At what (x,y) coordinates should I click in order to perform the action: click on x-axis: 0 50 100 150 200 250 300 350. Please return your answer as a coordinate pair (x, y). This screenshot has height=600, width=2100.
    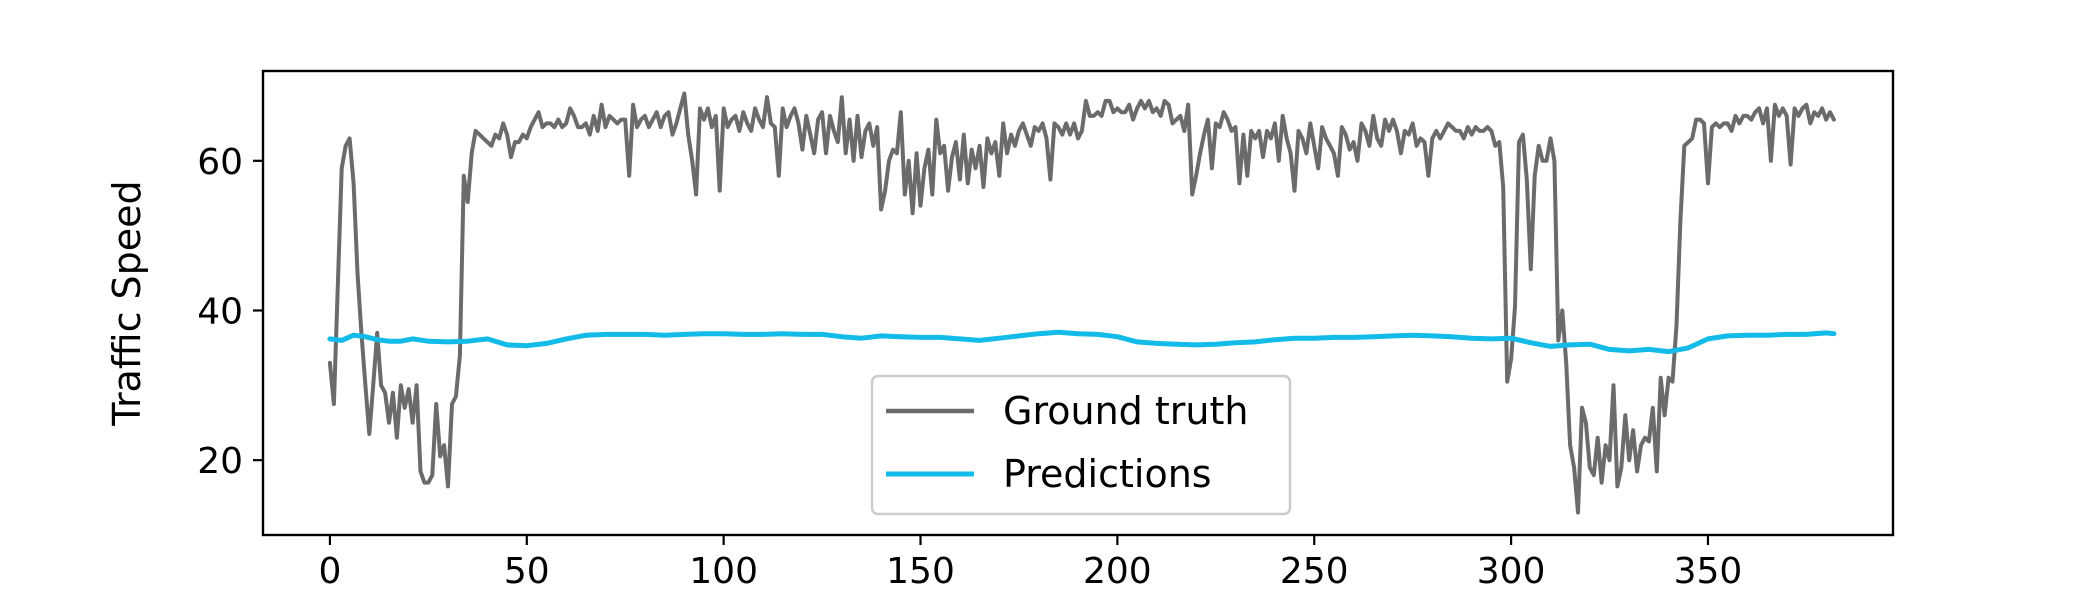
    Looking at the image, I should click on (1030, 563).